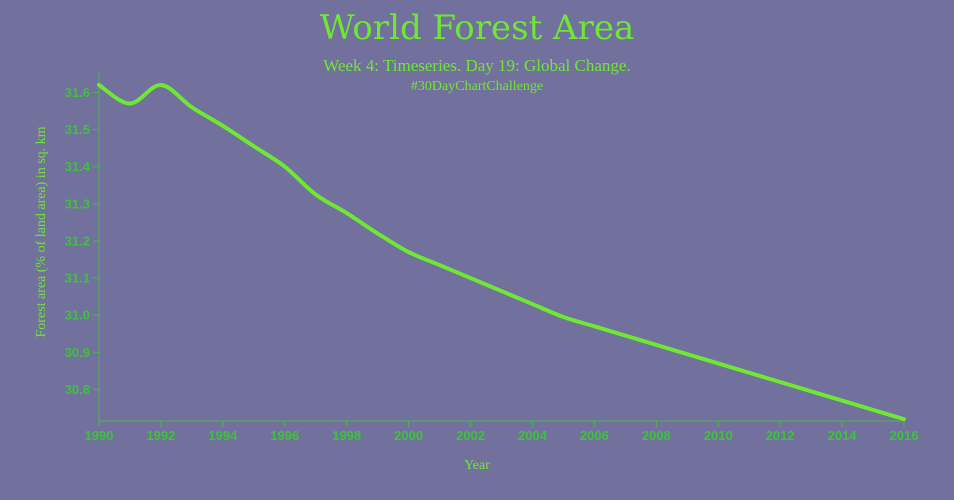 The image size is (954, 500). What do you see at coordinates (718, 435) in the screenshot?
I see `x-tick-label: 2010` at bounding box center [718, 435].